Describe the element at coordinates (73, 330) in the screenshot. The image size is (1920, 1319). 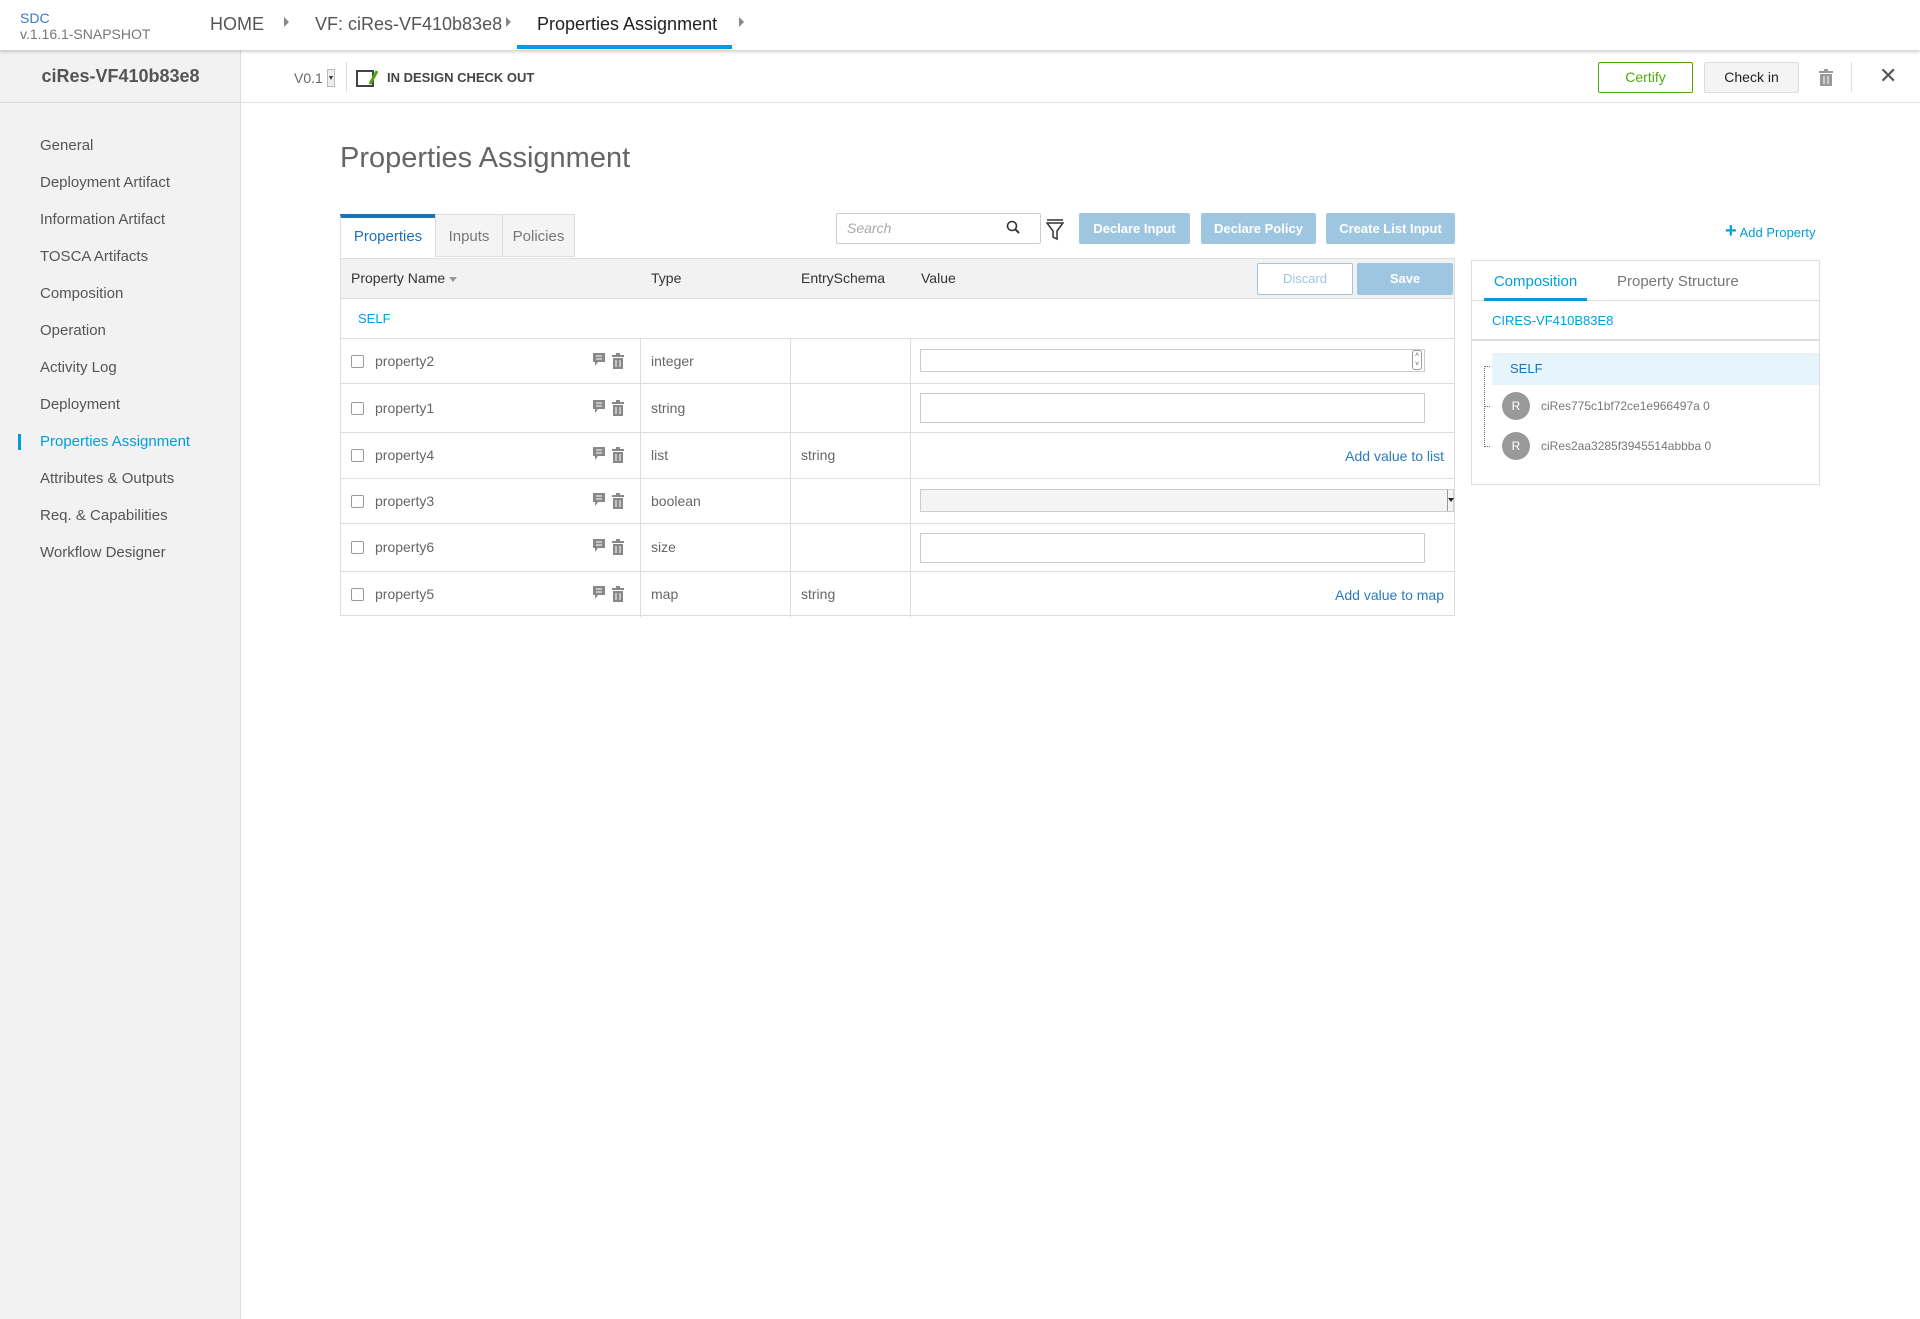
I see `sidebar-item-operation: Operation` at that location.